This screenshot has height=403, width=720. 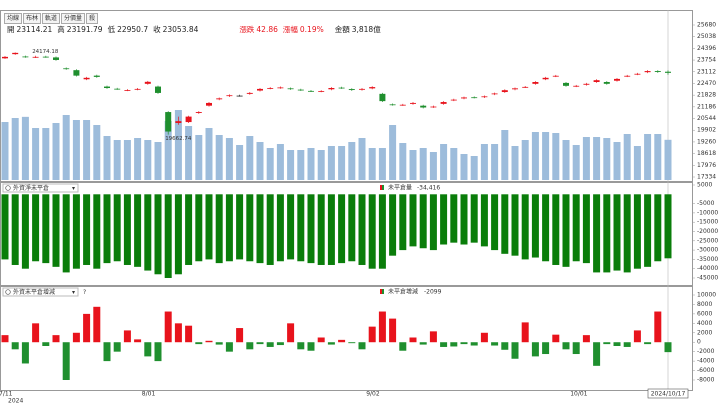 I want to click on legend-icon, so click(x=381, y=291).